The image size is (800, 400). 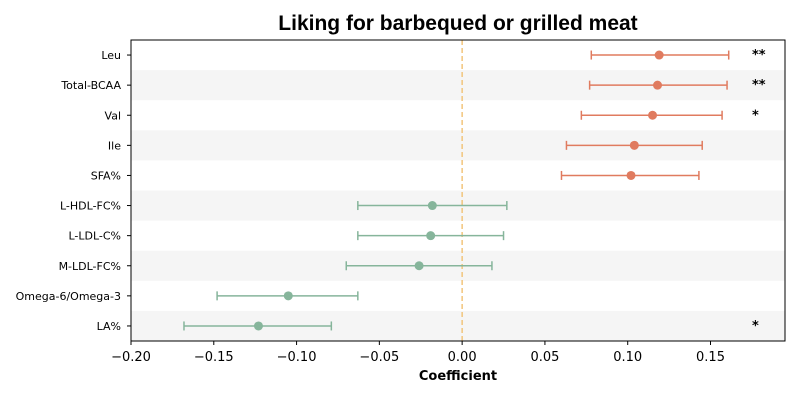 What do you see at coordinates (106, 175) in the screenshot?
I see `y-tick-label: SFA%` at bounding box center [106, 175].